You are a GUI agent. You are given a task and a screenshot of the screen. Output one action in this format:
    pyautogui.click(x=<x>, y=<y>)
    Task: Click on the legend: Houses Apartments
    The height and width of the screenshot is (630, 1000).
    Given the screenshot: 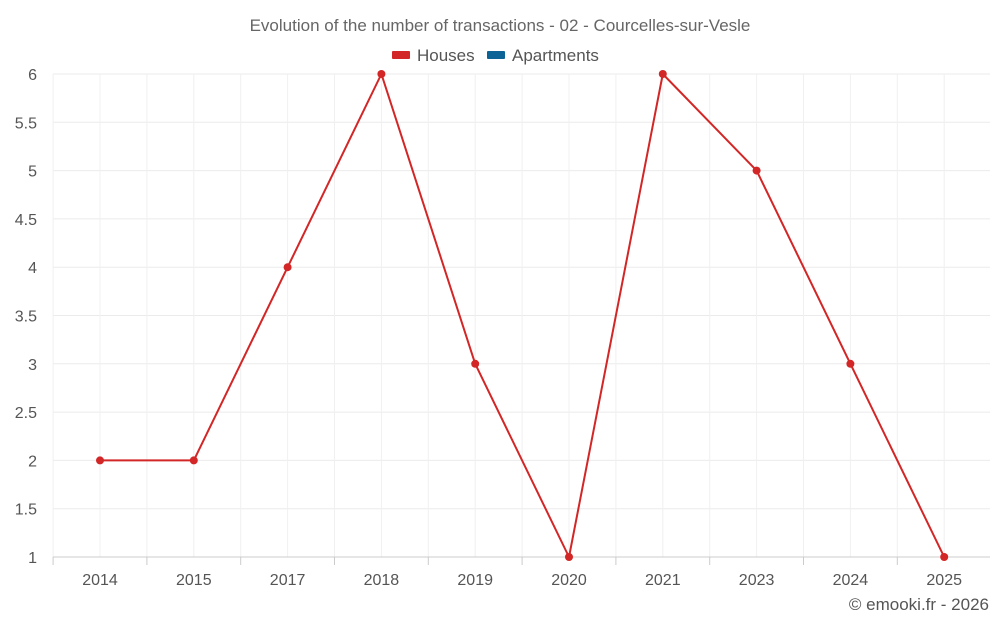 What is the action you would take?
    pyautogui.click(x=495, y=55)
    